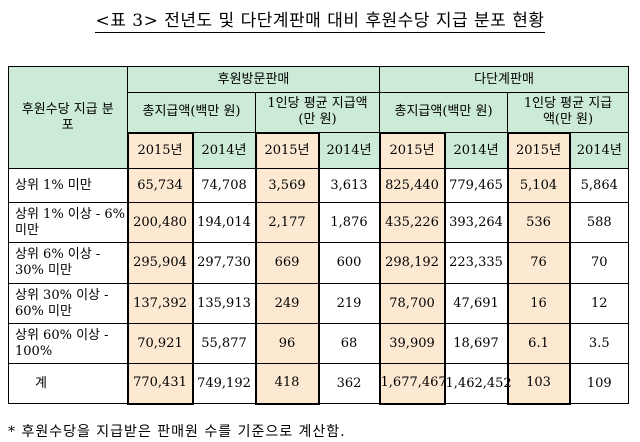 This screenshot has width=640, height=442. What do you see at coordinates (412, 303) in the screenshot?
I see `value-cell: 78,700` at bounding box center [412, 303].